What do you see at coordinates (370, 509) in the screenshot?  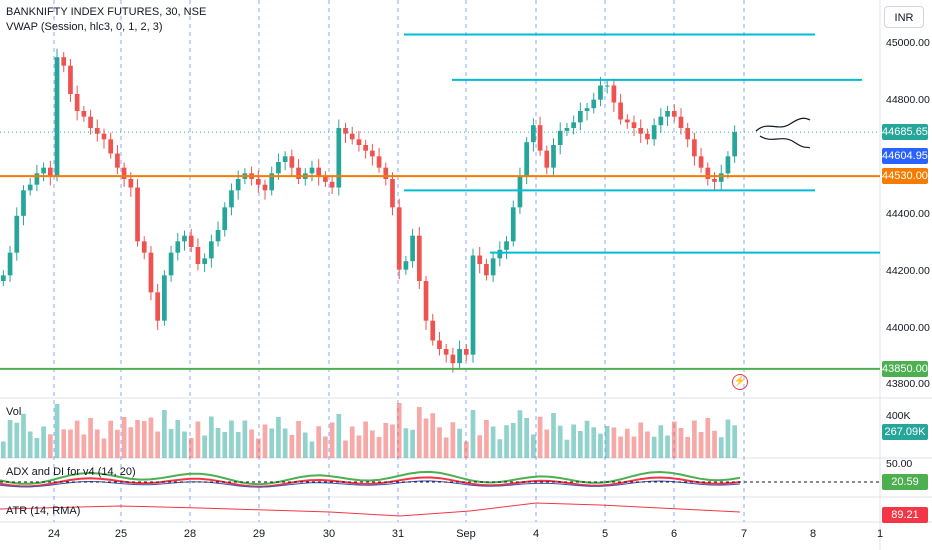 I see `atr-line` at bounding box center [370, 509].